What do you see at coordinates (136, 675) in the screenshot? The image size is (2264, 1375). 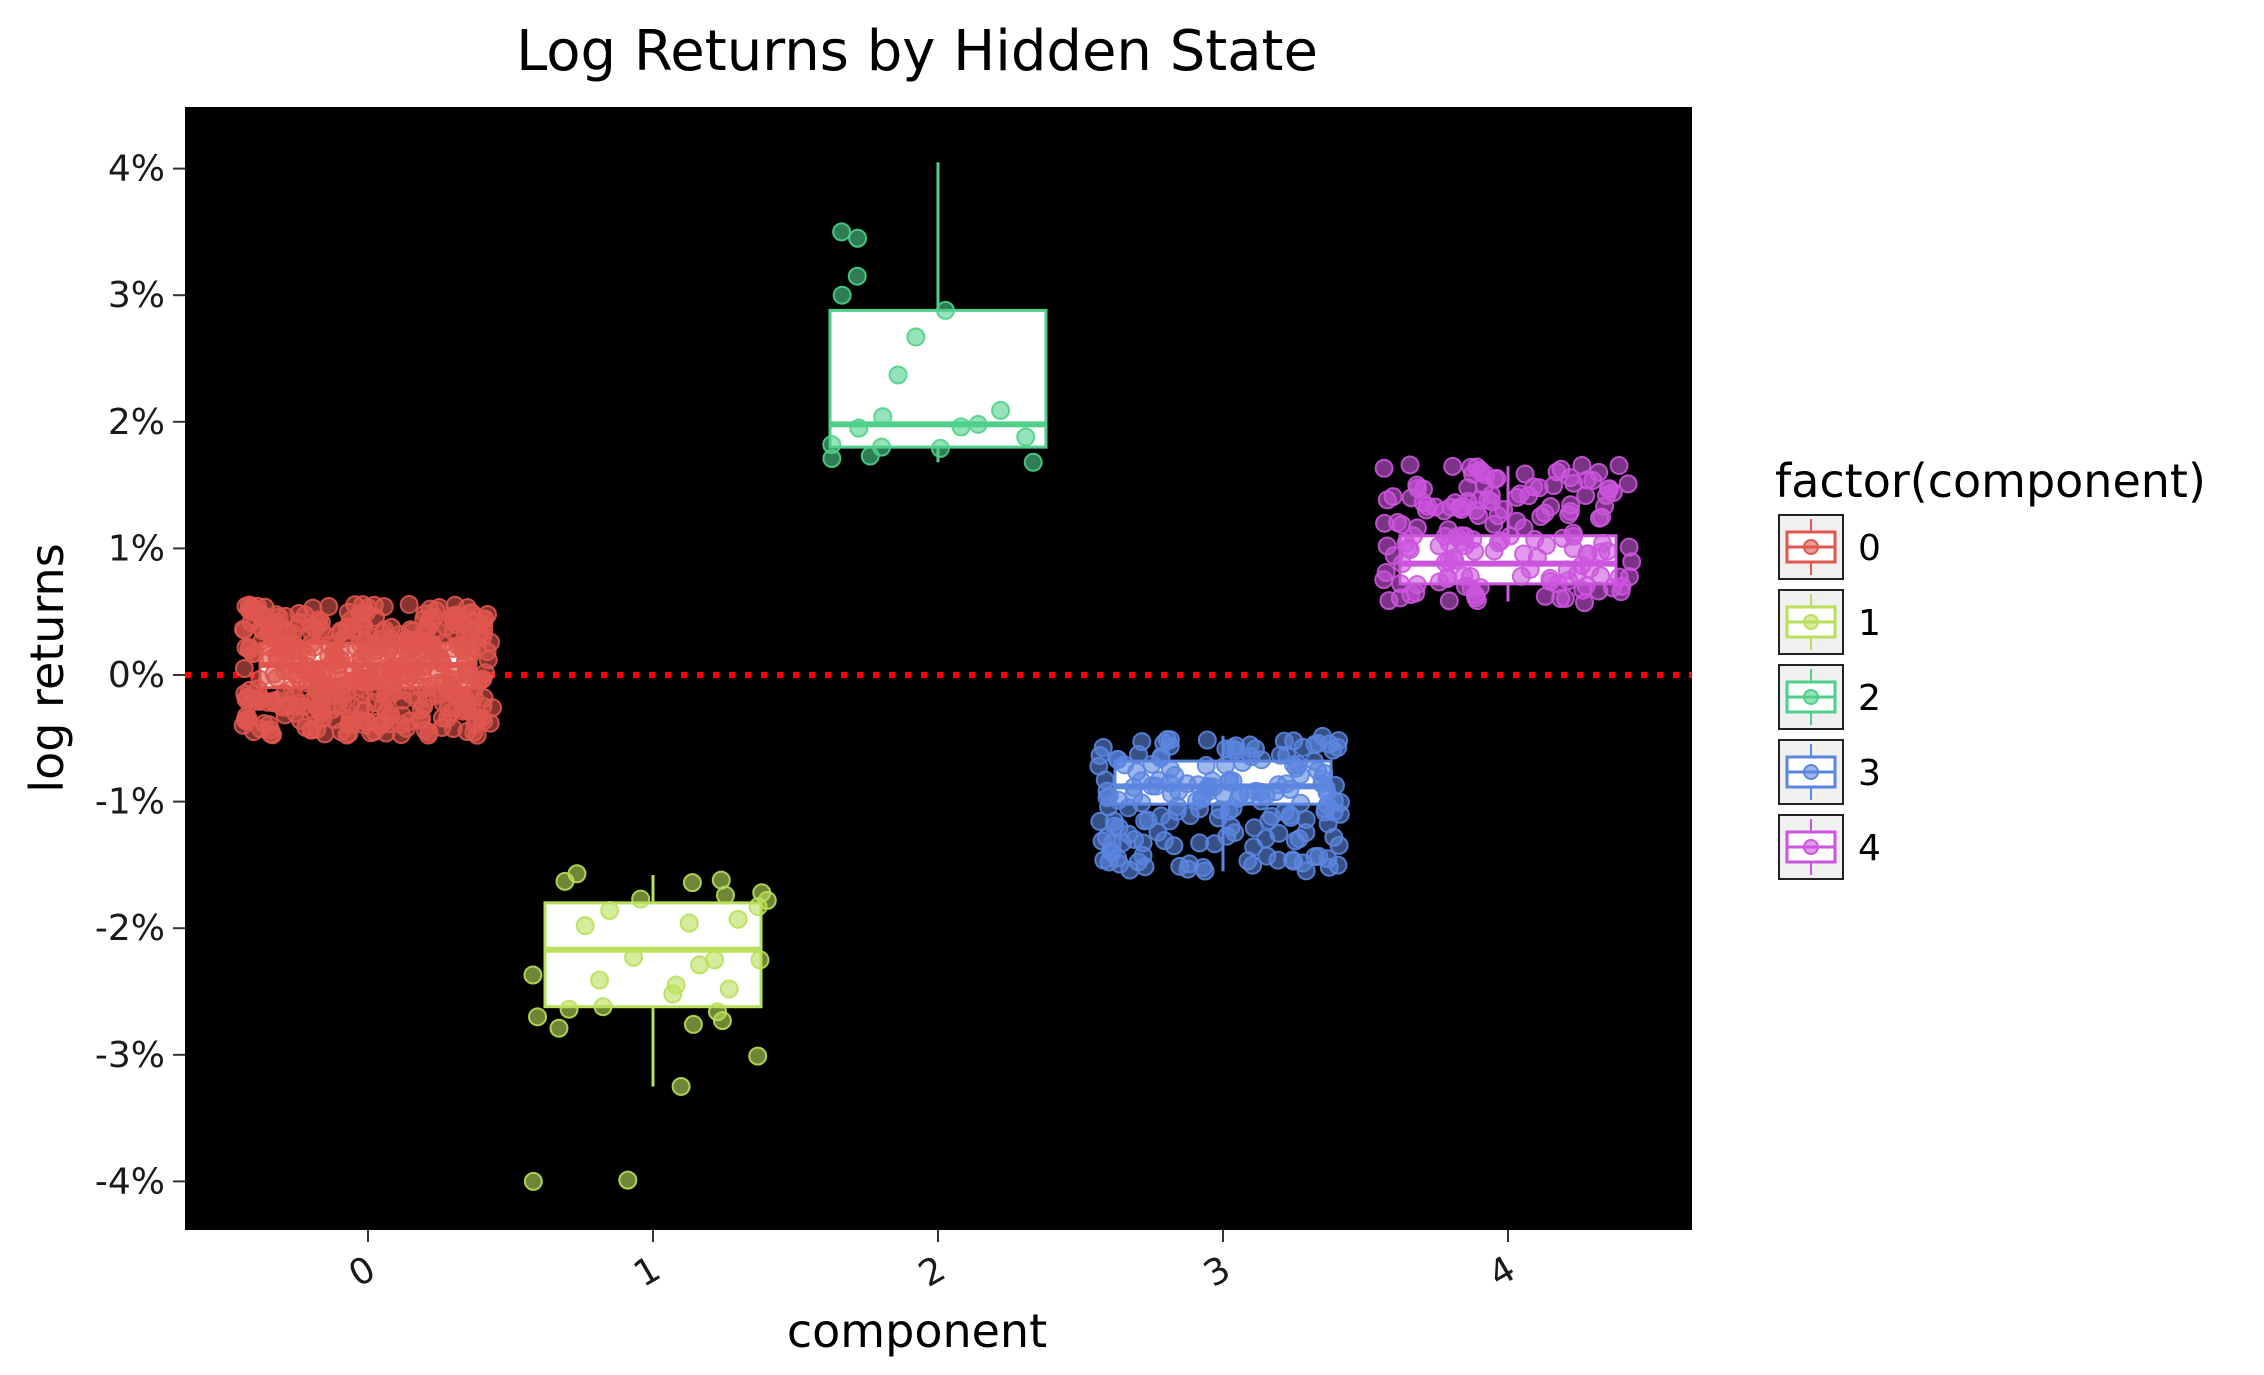 I see `y-tick-label: 0%` at bounding box center [136, 675].